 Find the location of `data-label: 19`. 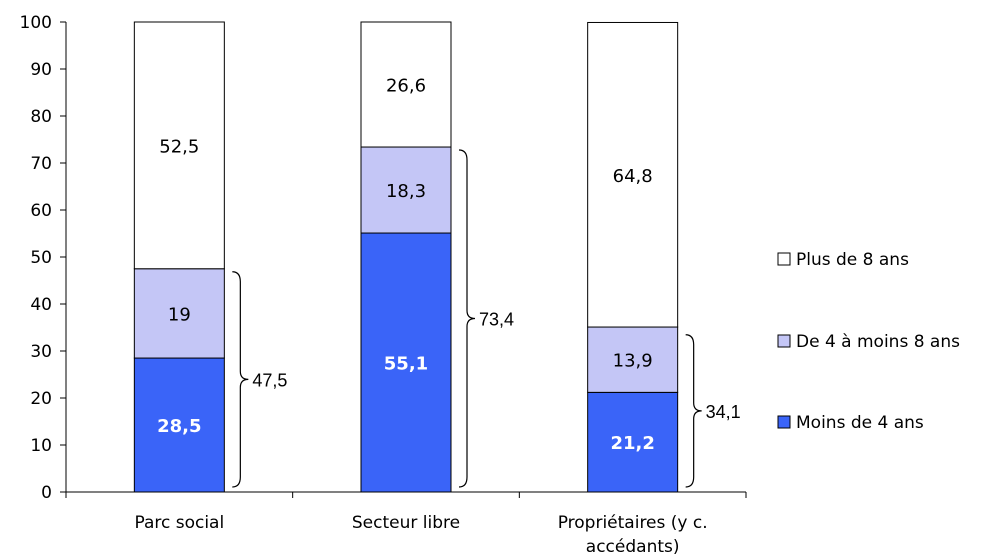

data-label: 19 is located at coordinates (179, 314).